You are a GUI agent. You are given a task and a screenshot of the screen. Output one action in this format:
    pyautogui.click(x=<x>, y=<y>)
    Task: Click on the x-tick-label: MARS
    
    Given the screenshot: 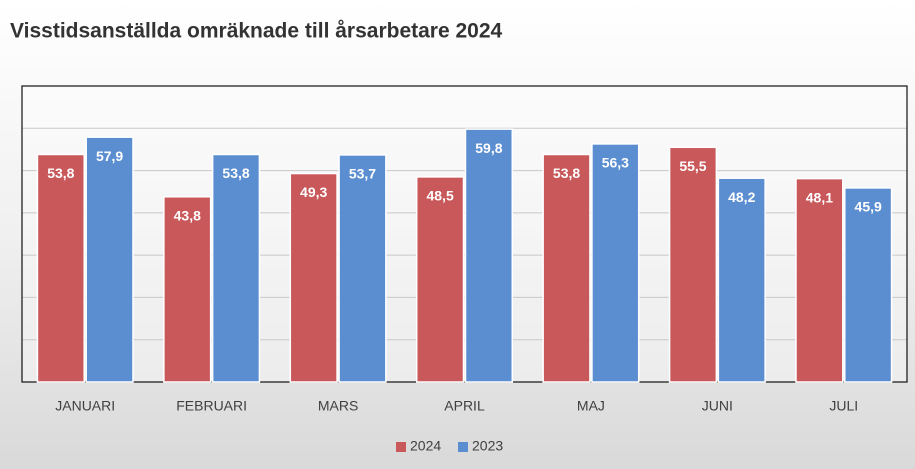 What is the action you would take?
    pyautogui.click(x=338, y=406)
    